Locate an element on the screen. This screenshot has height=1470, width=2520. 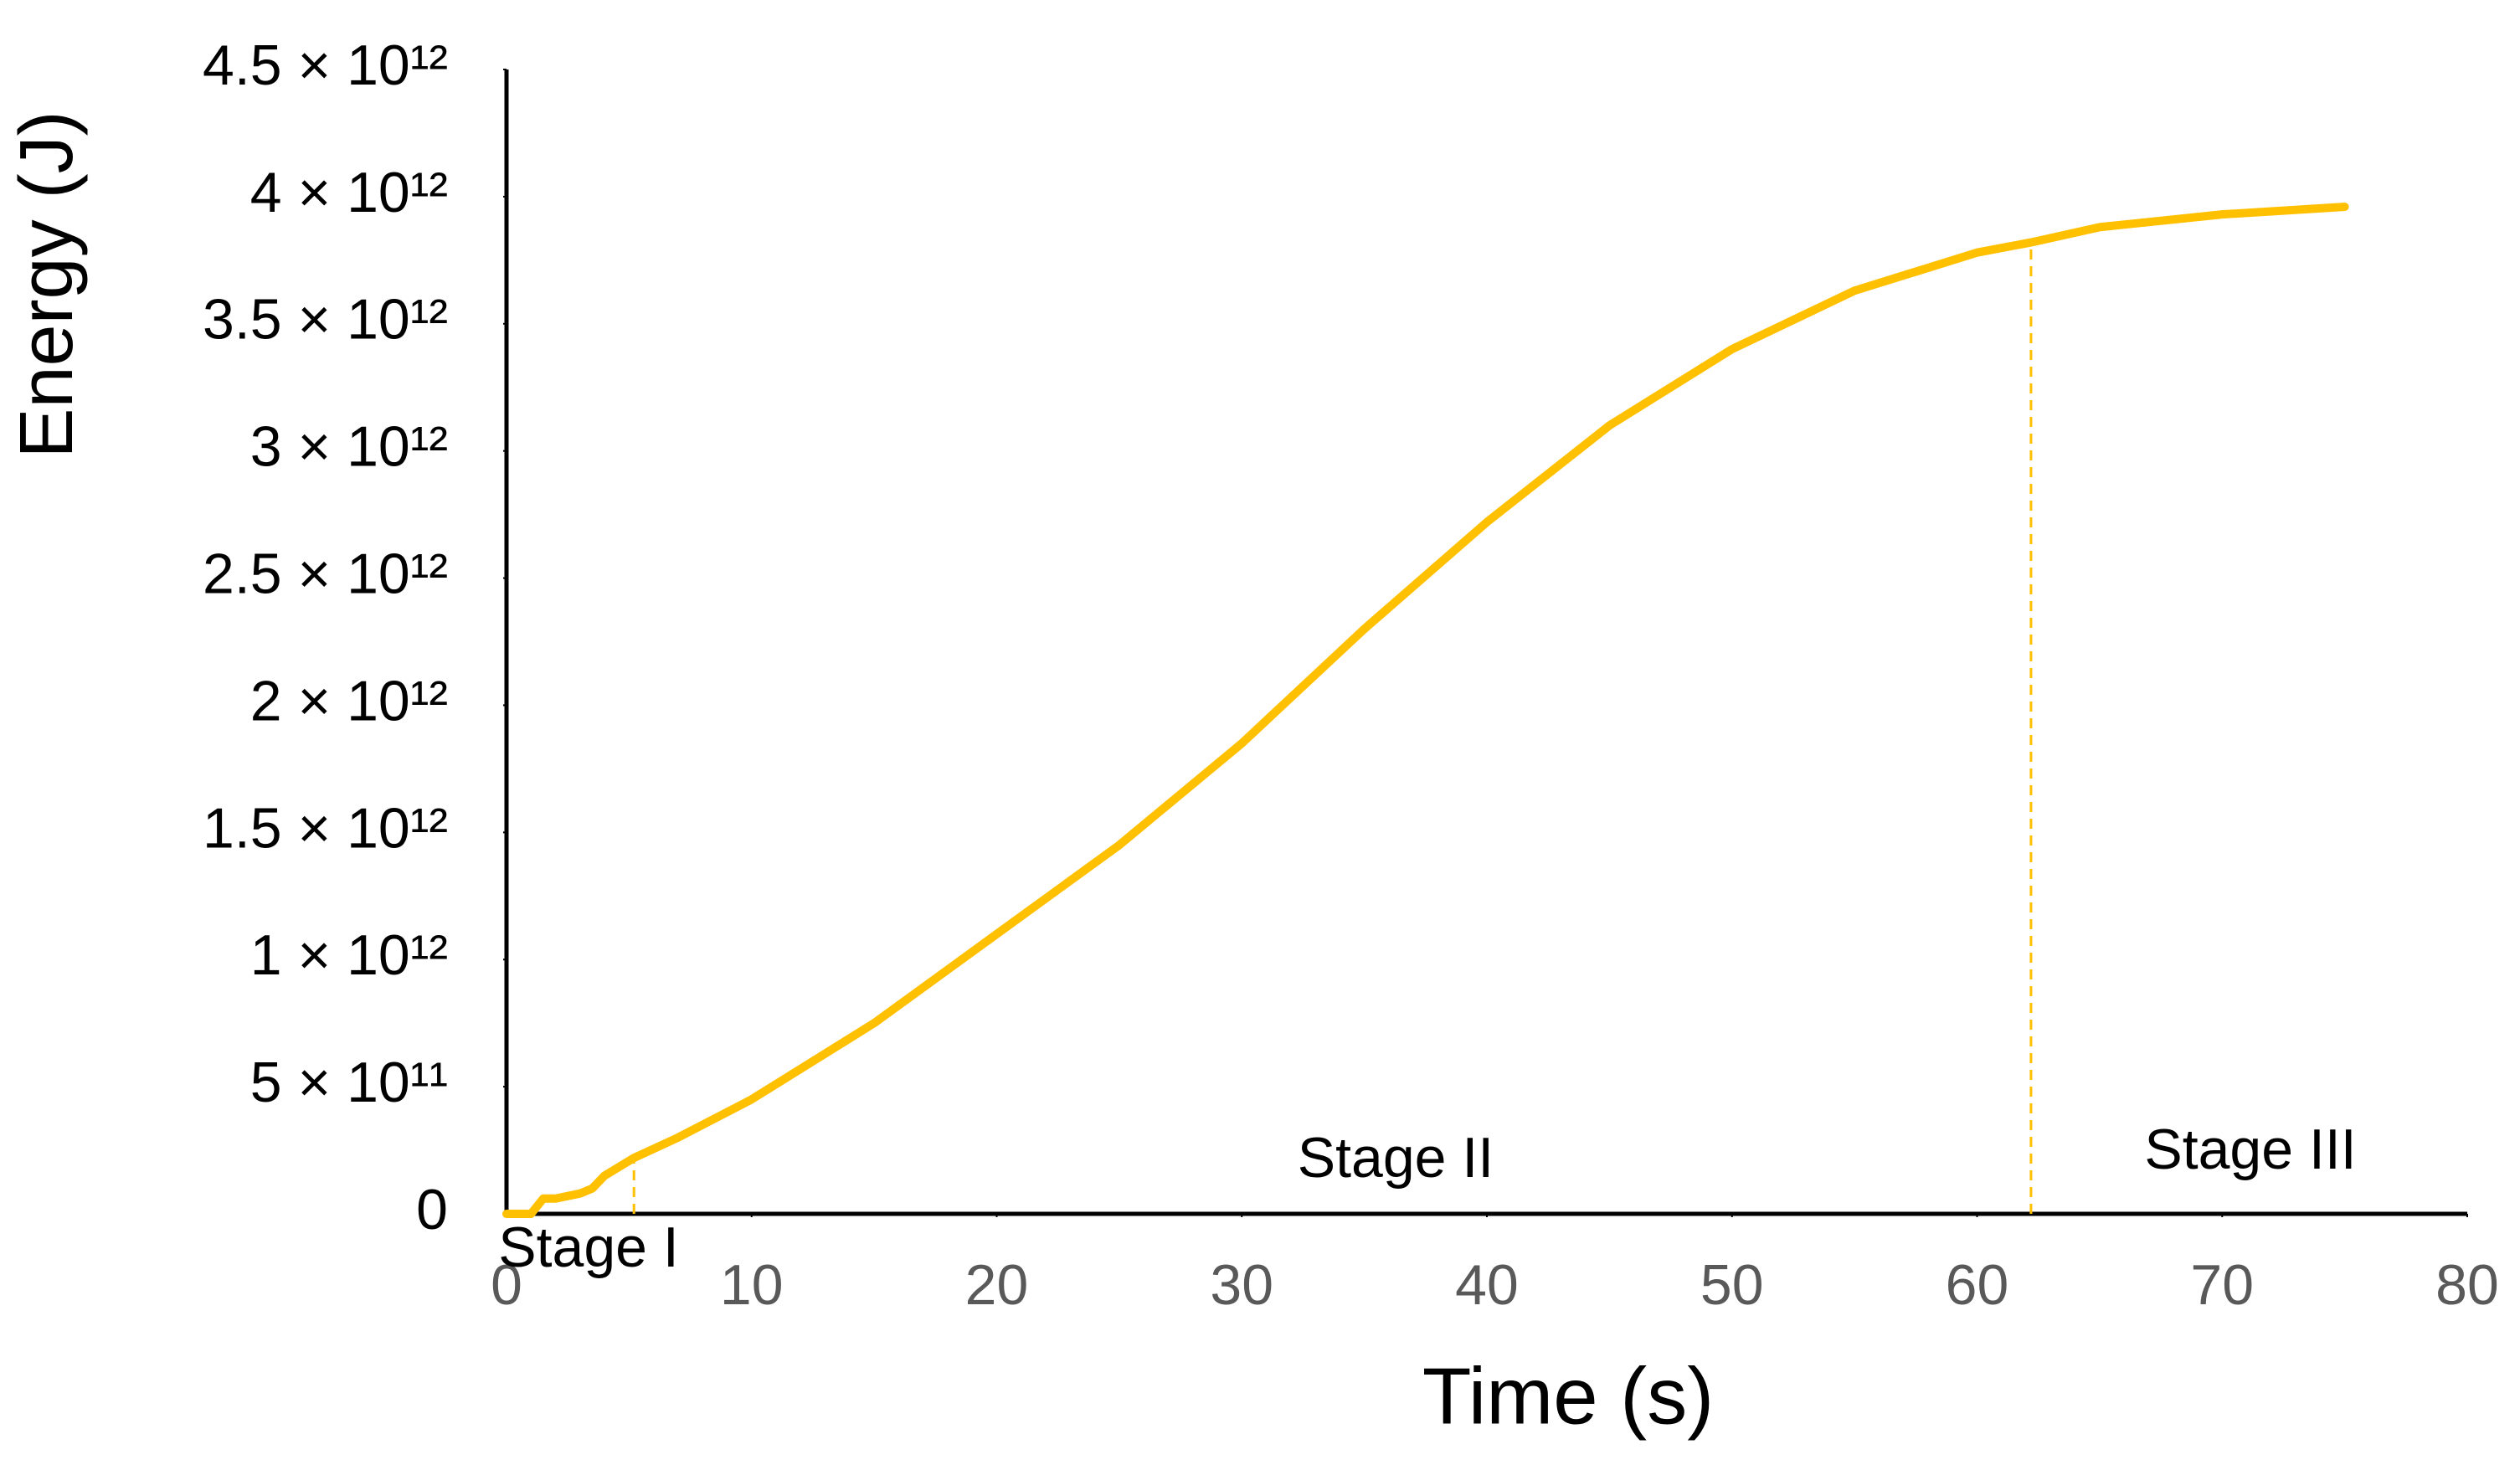
y-axis-label: Energy (J) is located at coordinates (47, 284).